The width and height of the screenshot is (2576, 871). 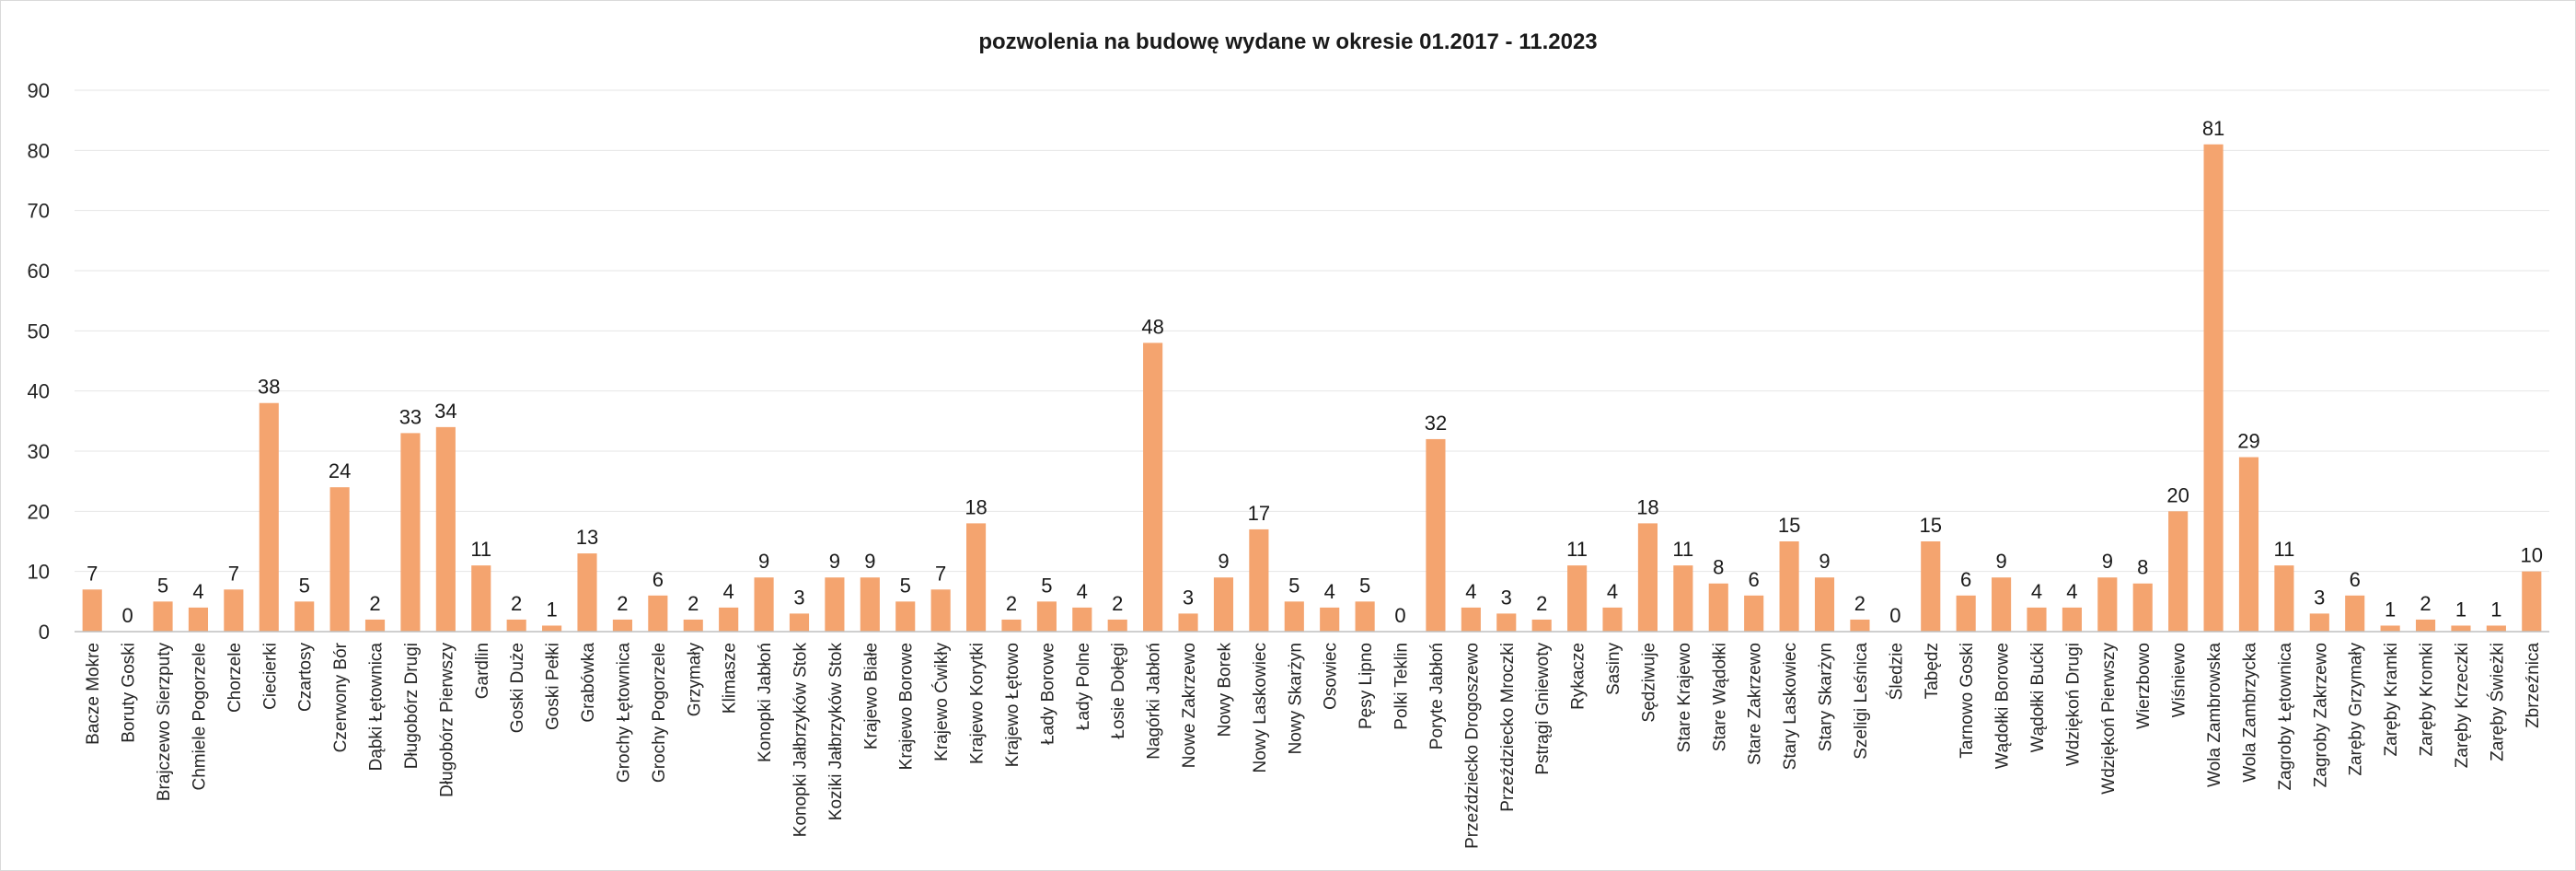 I want to click on x-tick-label: Przeździecko Mroczki, so click(x=1508, y=727).